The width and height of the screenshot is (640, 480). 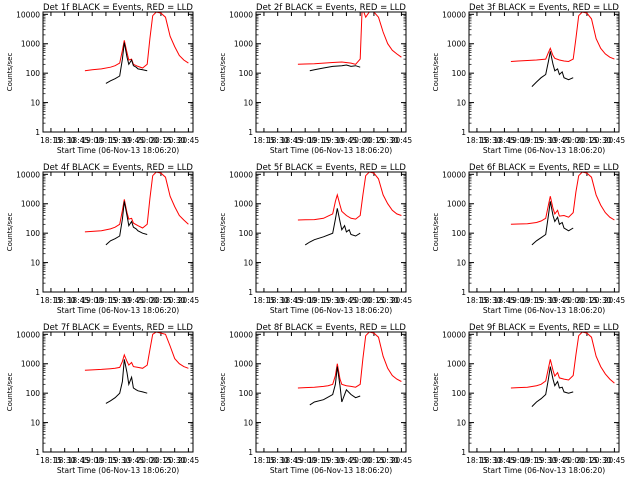 I want to click on panel-title: Det 5f BLACK = Events, RED = LLD, so click(x=331, y=168).